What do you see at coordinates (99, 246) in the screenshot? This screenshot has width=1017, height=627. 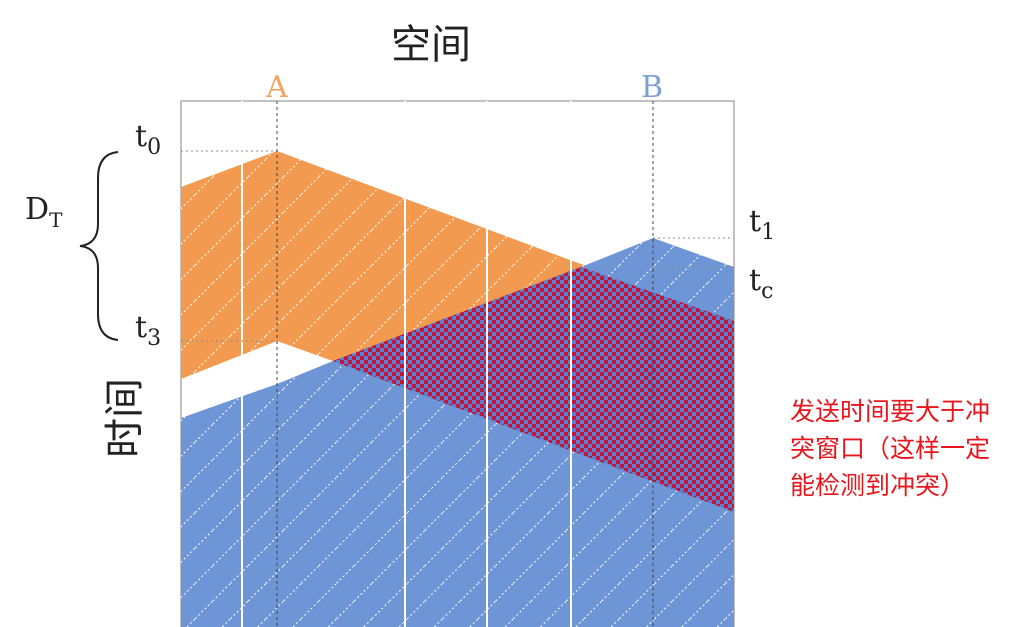 I see `duration-brace` at bounding box center [99, 246].